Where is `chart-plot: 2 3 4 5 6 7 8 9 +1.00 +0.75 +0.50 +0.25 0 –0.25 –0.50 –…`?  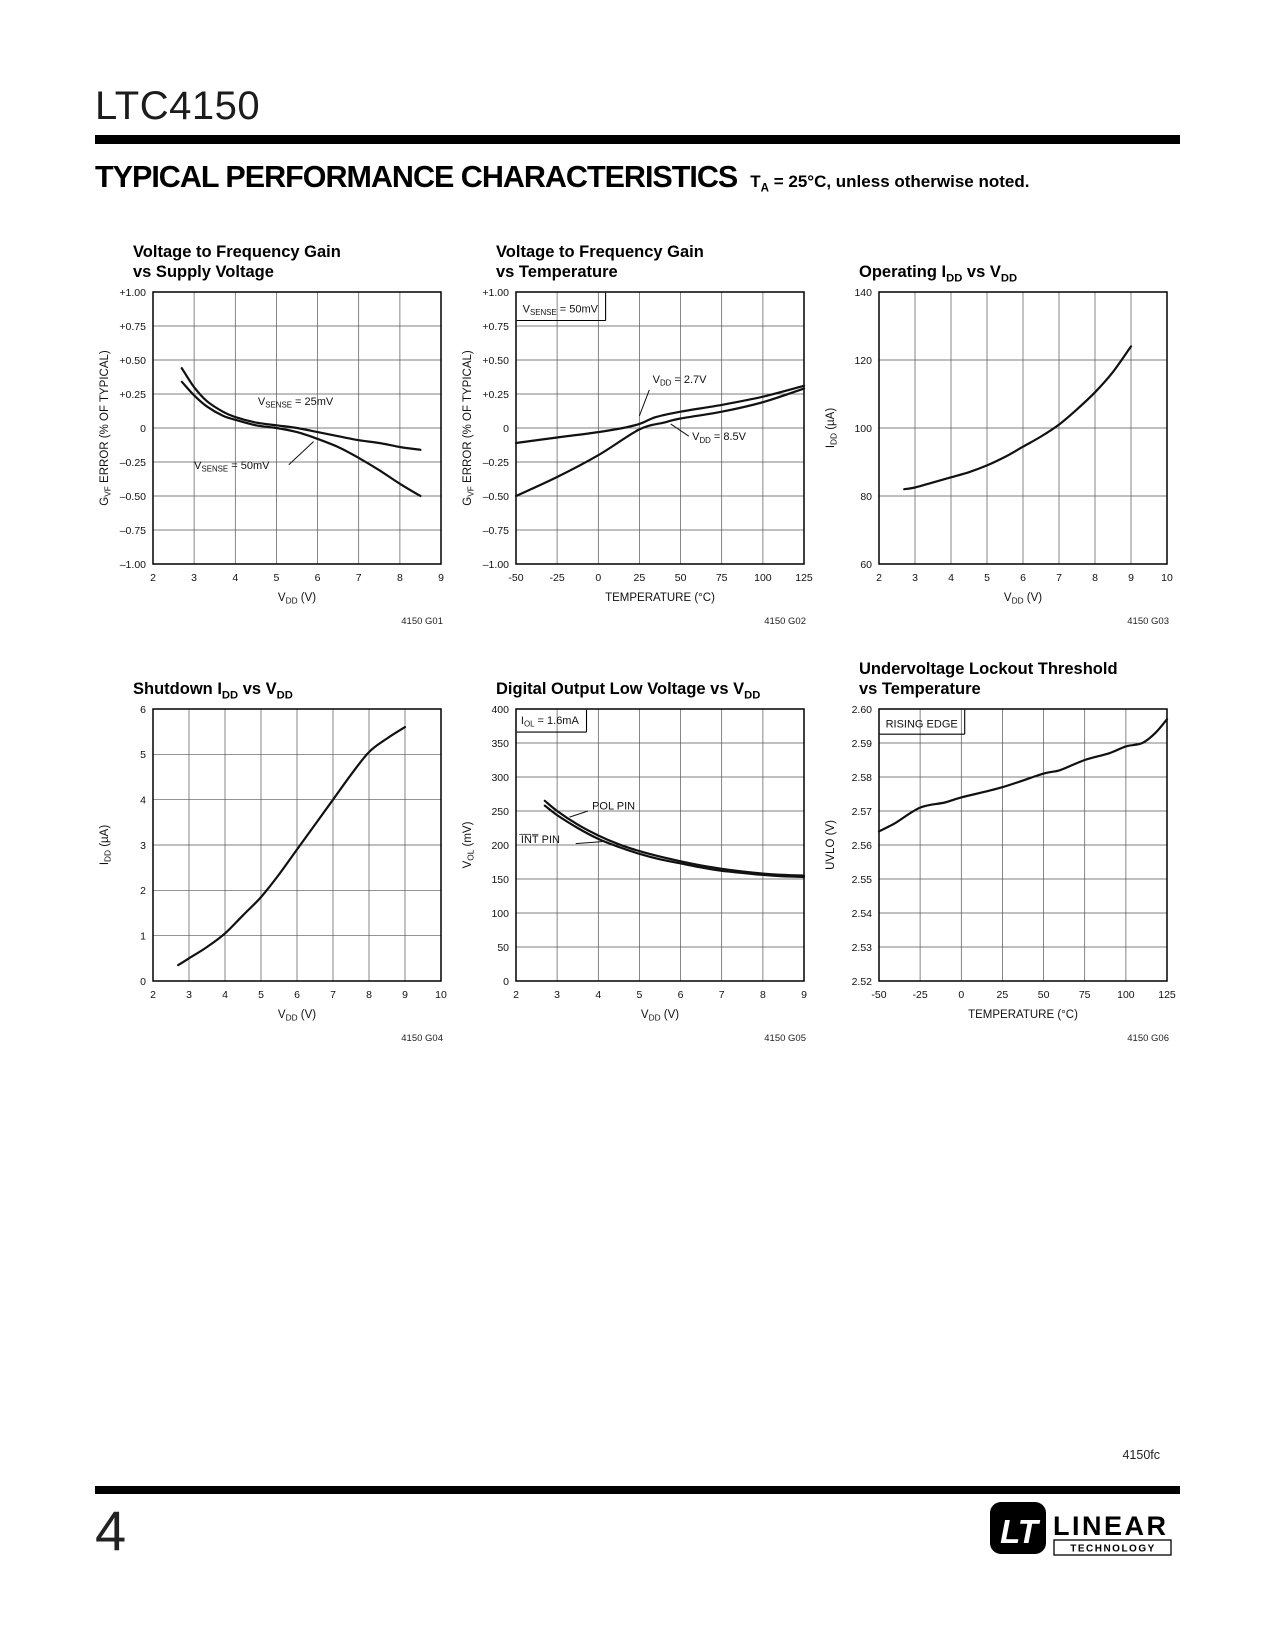
chart-plot: 2 3 4 5 6 7 8 9 +1.00 +0.75 +0.50 +0.25 0 –0.25 –0.50 –… is located at coordinates (271, 446).